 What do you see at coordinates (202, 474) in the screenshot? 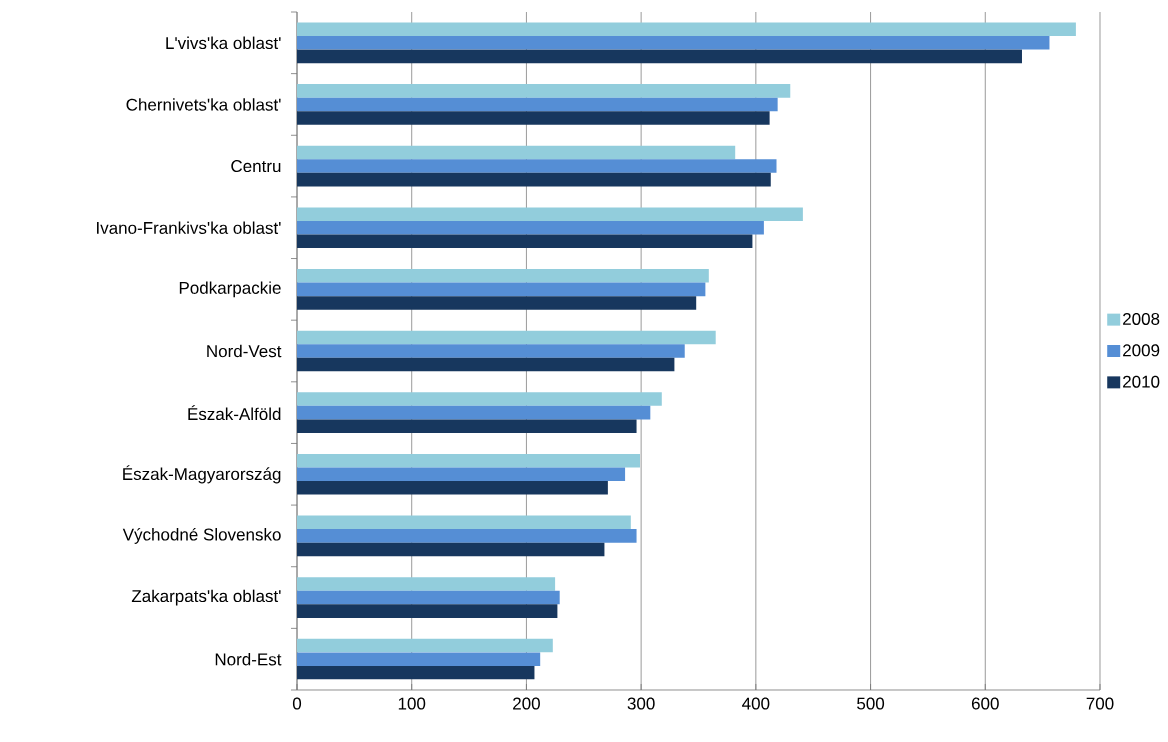
I see `y-tick-label: Észak-Magyarország` at bounding box center [202, 474].